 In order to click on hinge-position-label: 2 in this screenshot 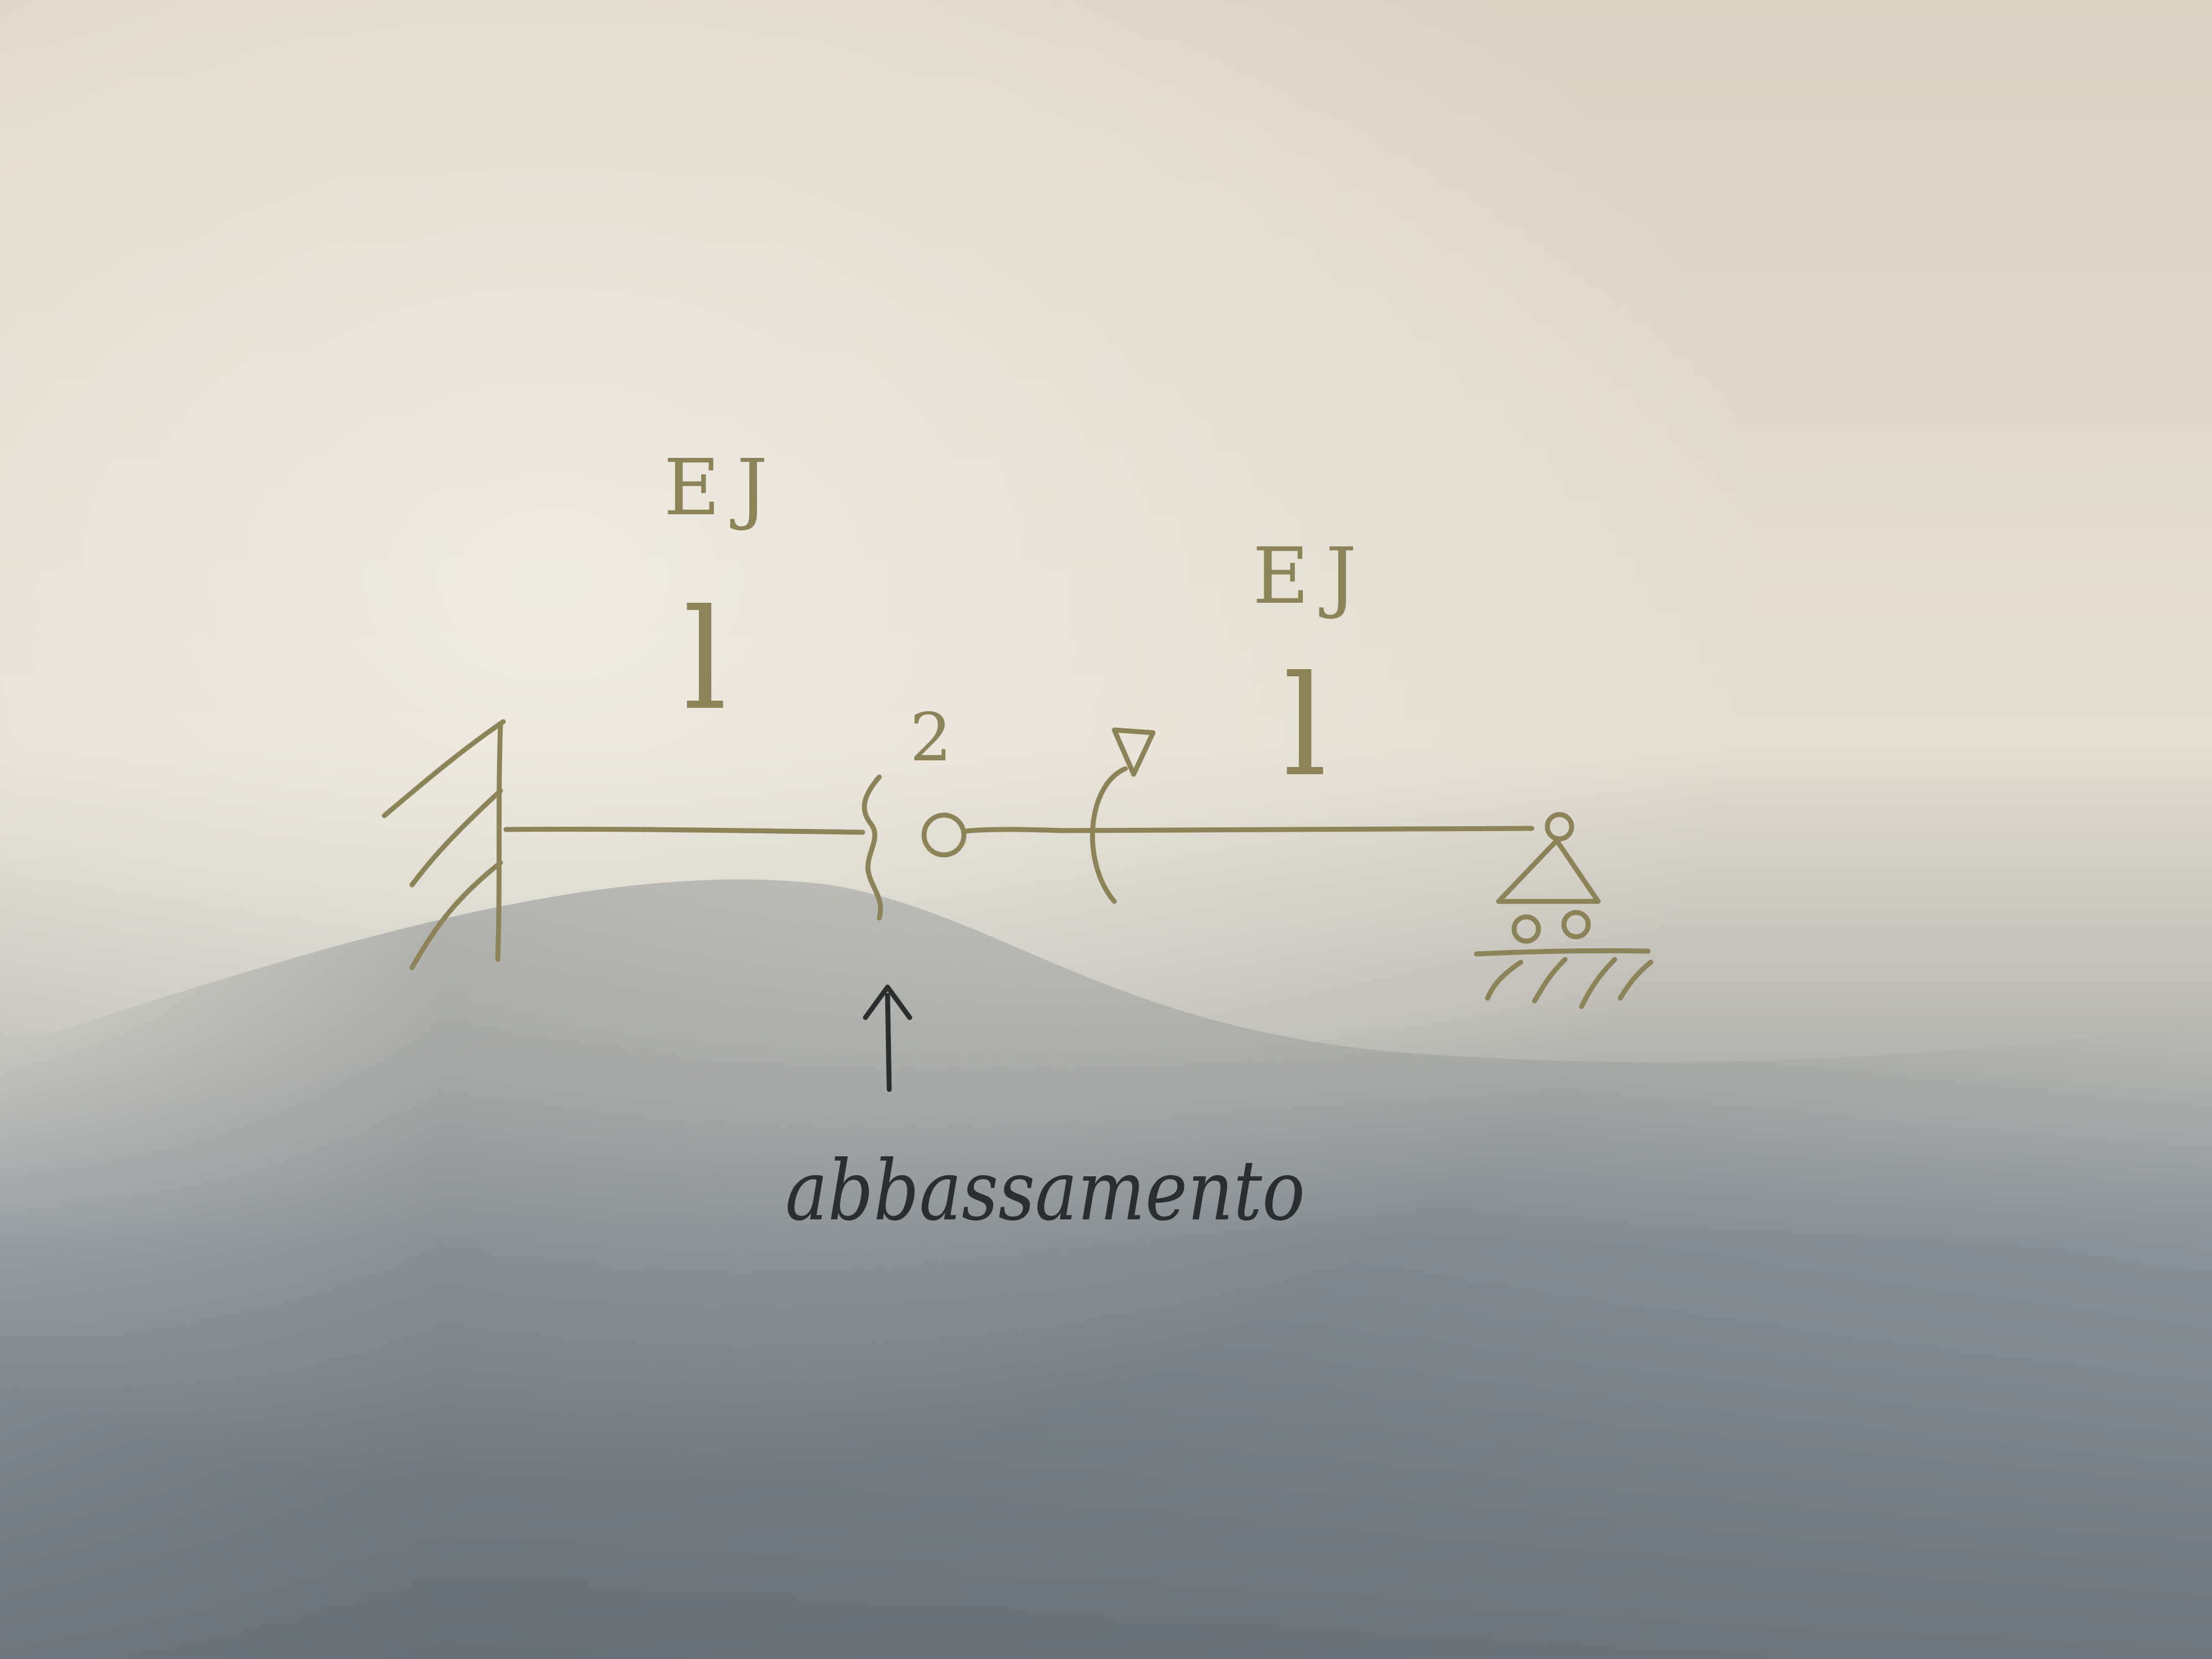, I will do `click(931, 738)`.